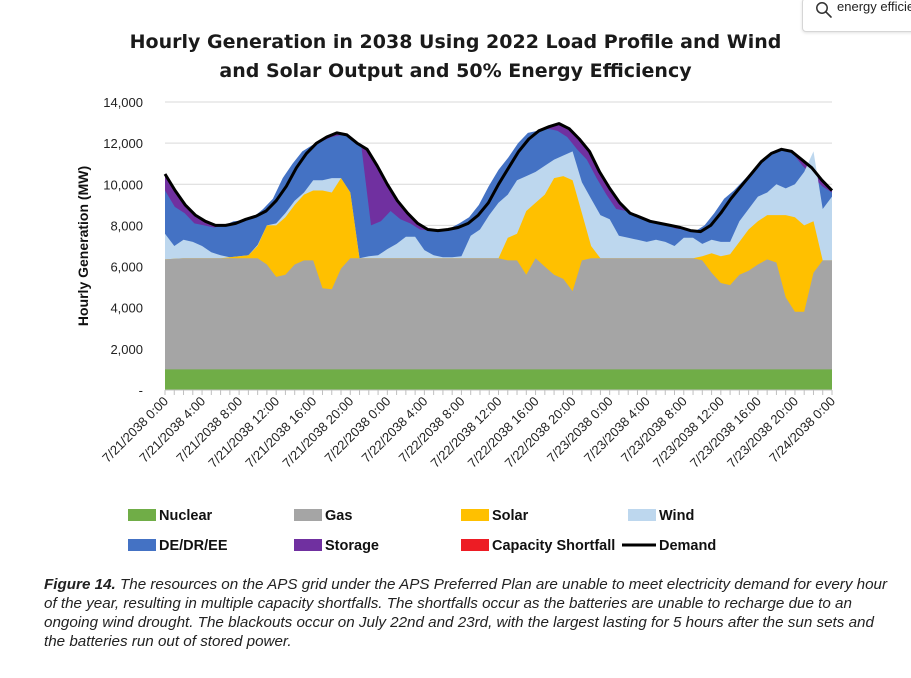  I want to click on legend-label-de-dr-ee: DE/DR/EE, so click(193, 546).